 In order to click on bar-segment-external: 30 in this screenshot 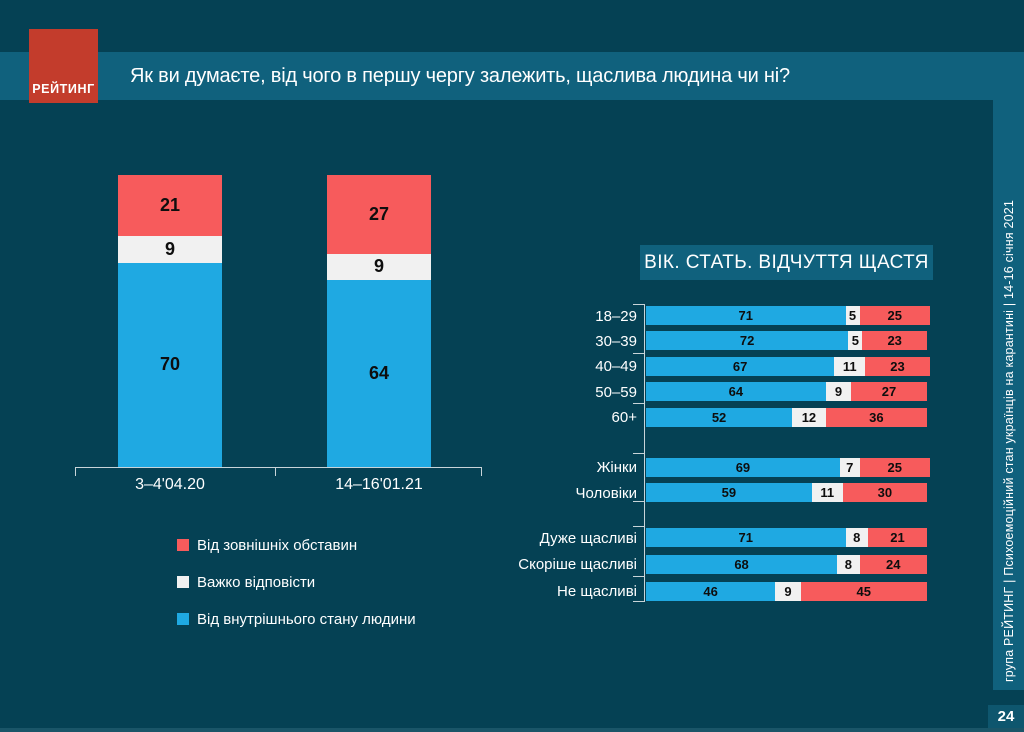, I will do `click(884, 492)`.